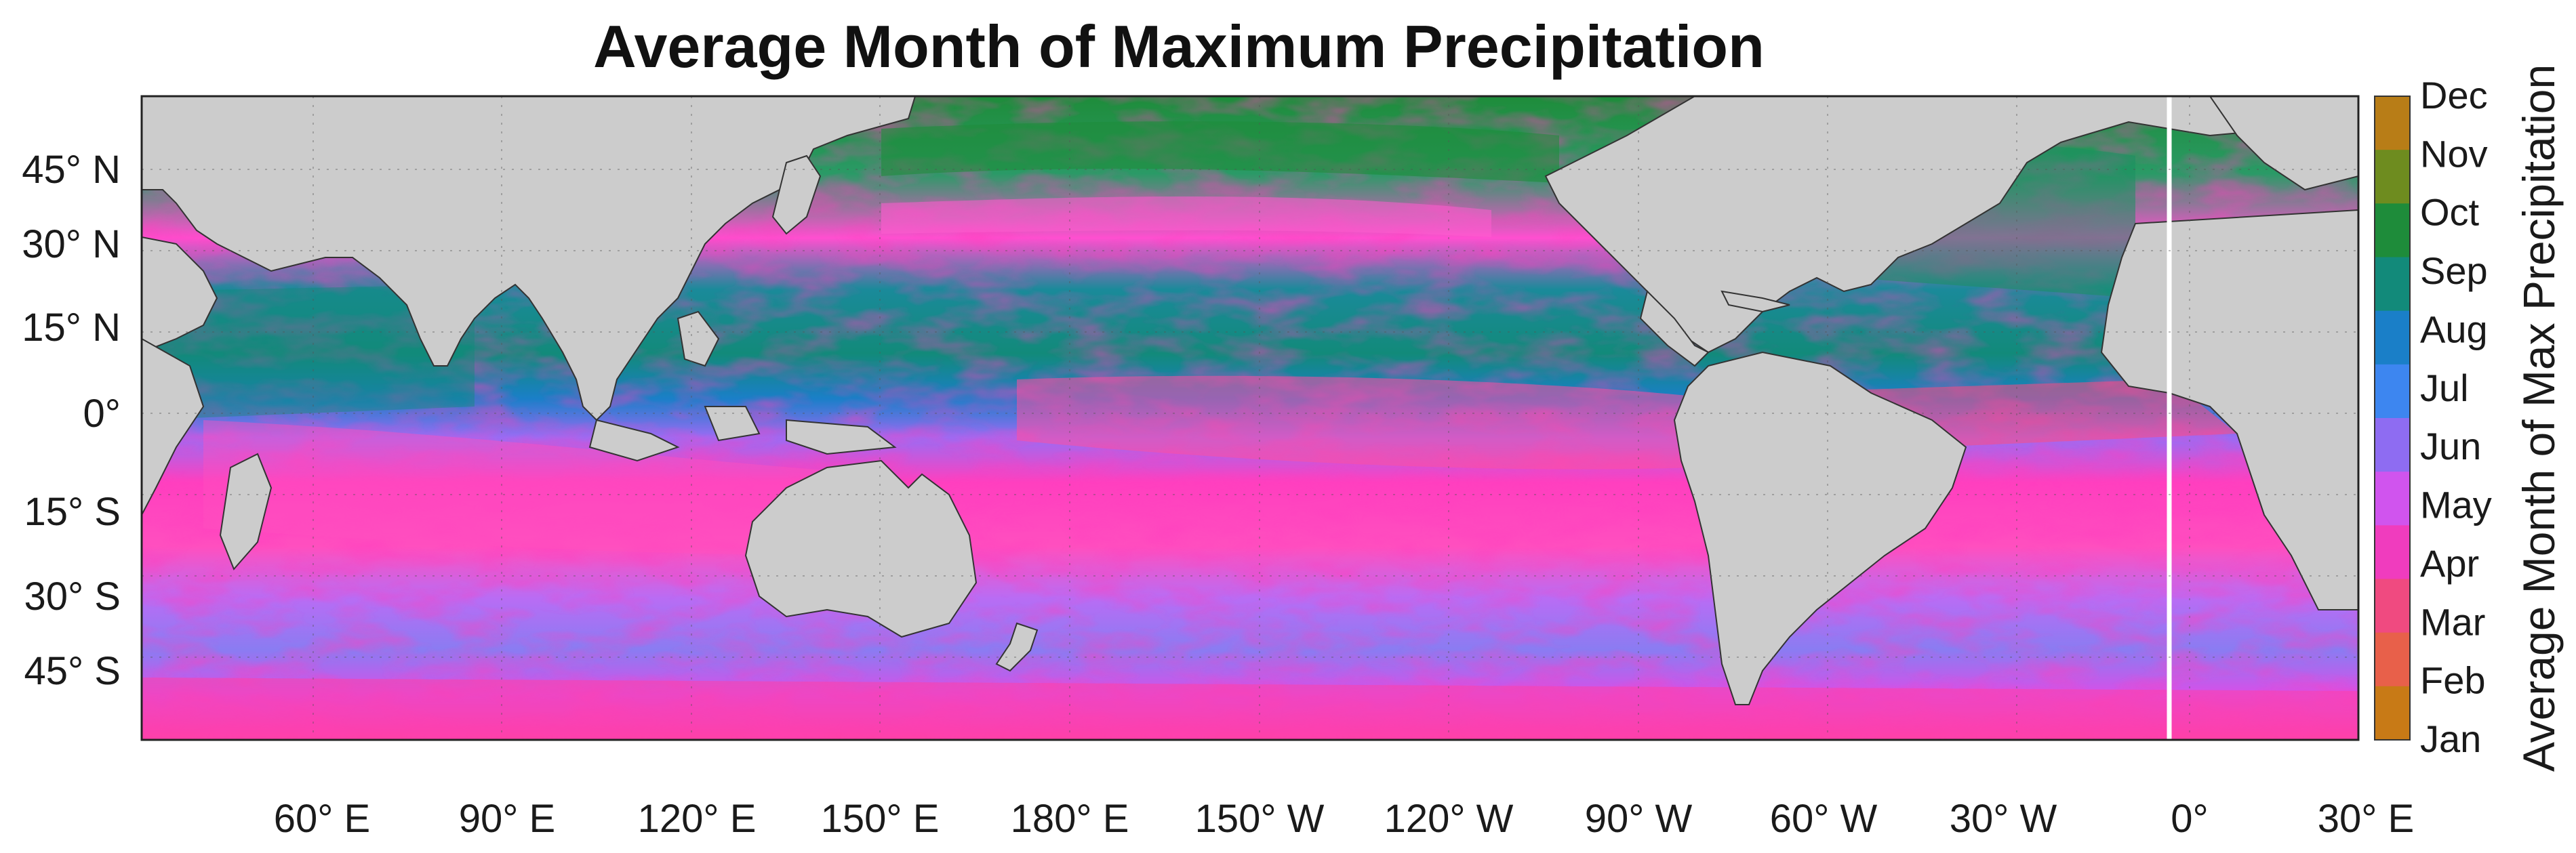 The height and width of the screenshot is (853, 2576). What do you see at coordinates (2003, 819) in the screenshot?
I see `lon-tick-label: 30° W` at bounding box center [2003, 819].